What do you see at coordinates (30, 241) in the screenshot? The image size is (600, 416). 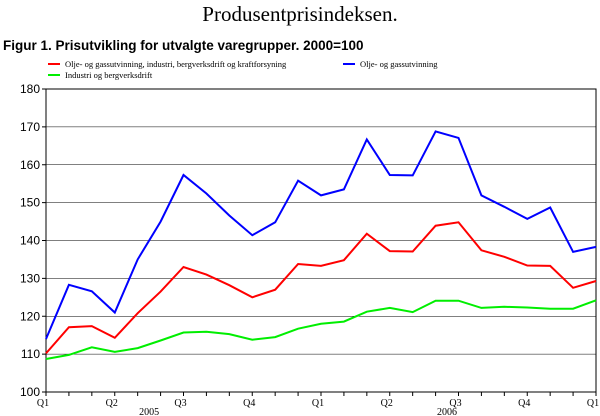 I see `y-tick-label: 140` at bounding box center [30, 241].